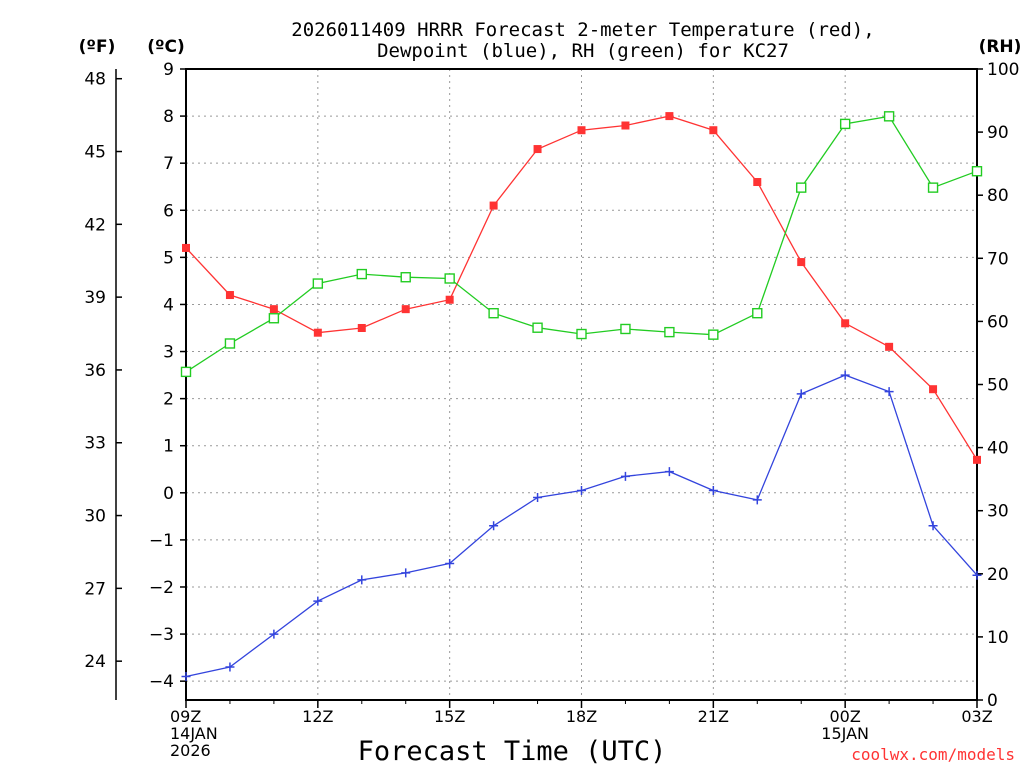 This screenshot has width=1024, height=768. What do you see at coordinates (992, 701) in the screenshot?
I see `rh-tick-label: 0` at bounding box center [992, 701].